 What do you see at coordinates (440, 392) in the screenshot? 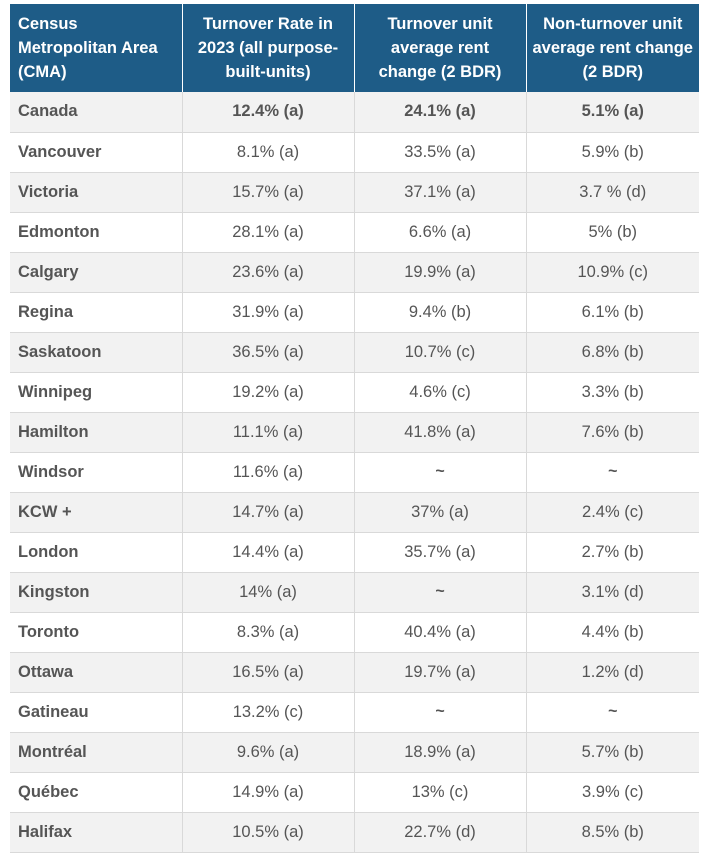
I see `cell-turnover-rent-change: 4.6% (c)` at bounding box center [440, 392].